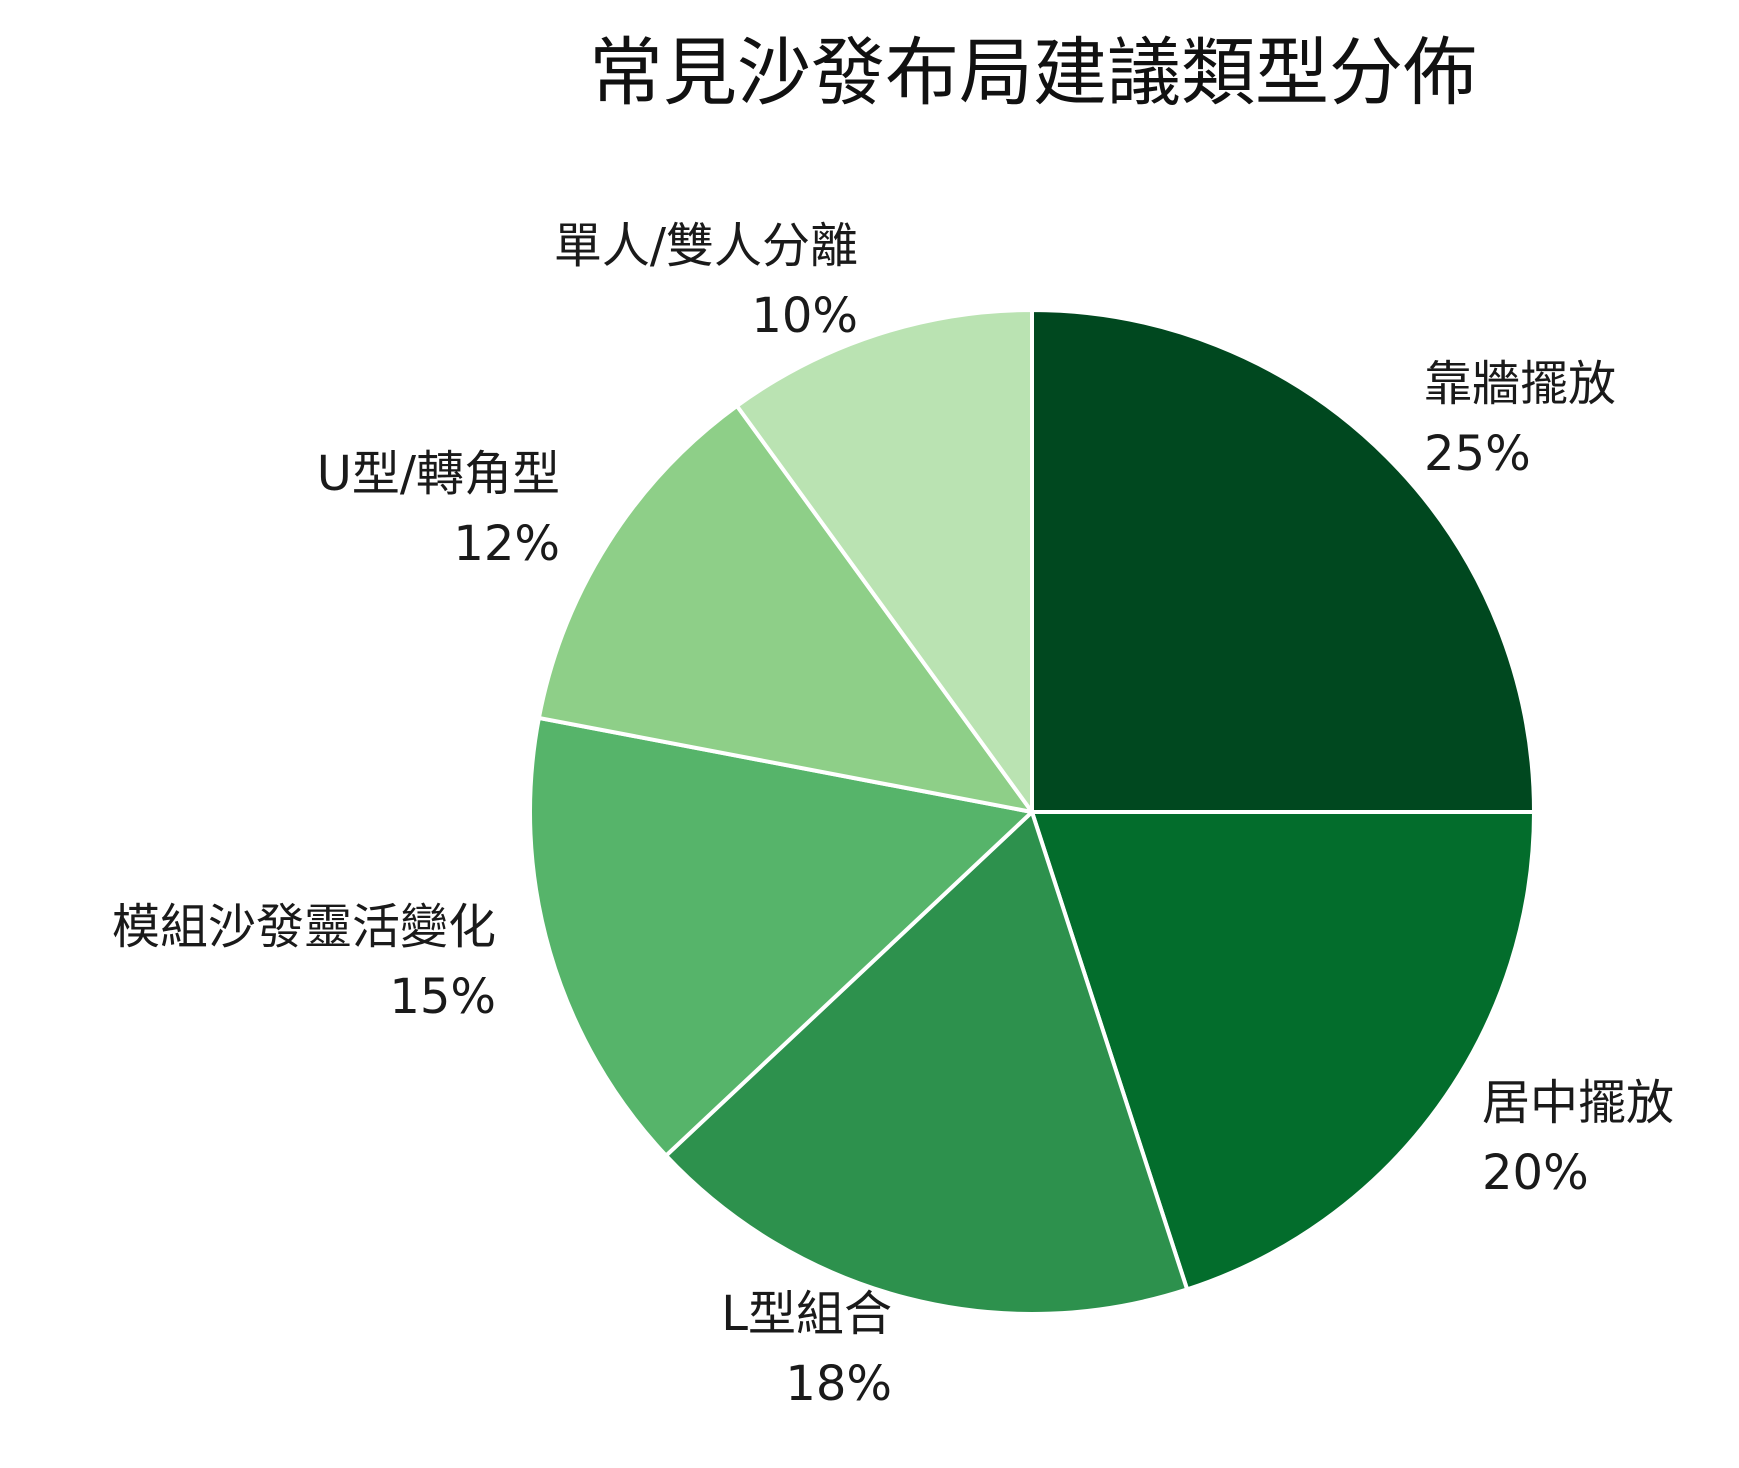 The width and height of the screenshot is (1739, 1468). I want to click on slice-value-label: 10%, so click(804, 316).